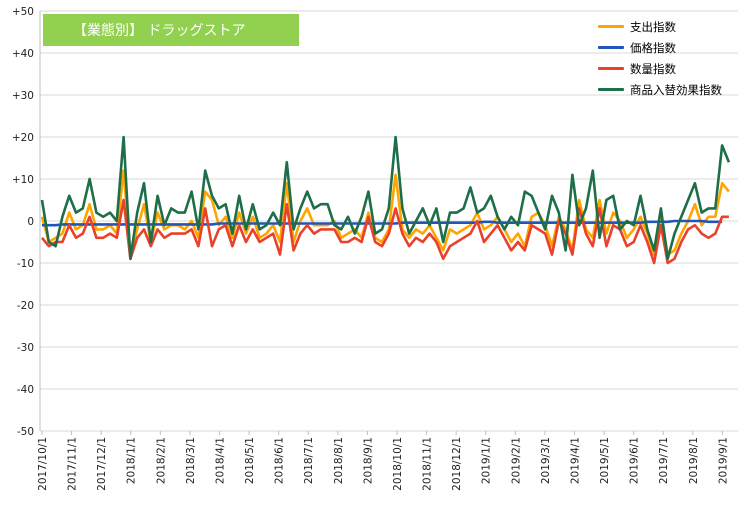 This screenshot has height=510, width=742. I want to click on y-tick-label: +20, so click(23, 138).